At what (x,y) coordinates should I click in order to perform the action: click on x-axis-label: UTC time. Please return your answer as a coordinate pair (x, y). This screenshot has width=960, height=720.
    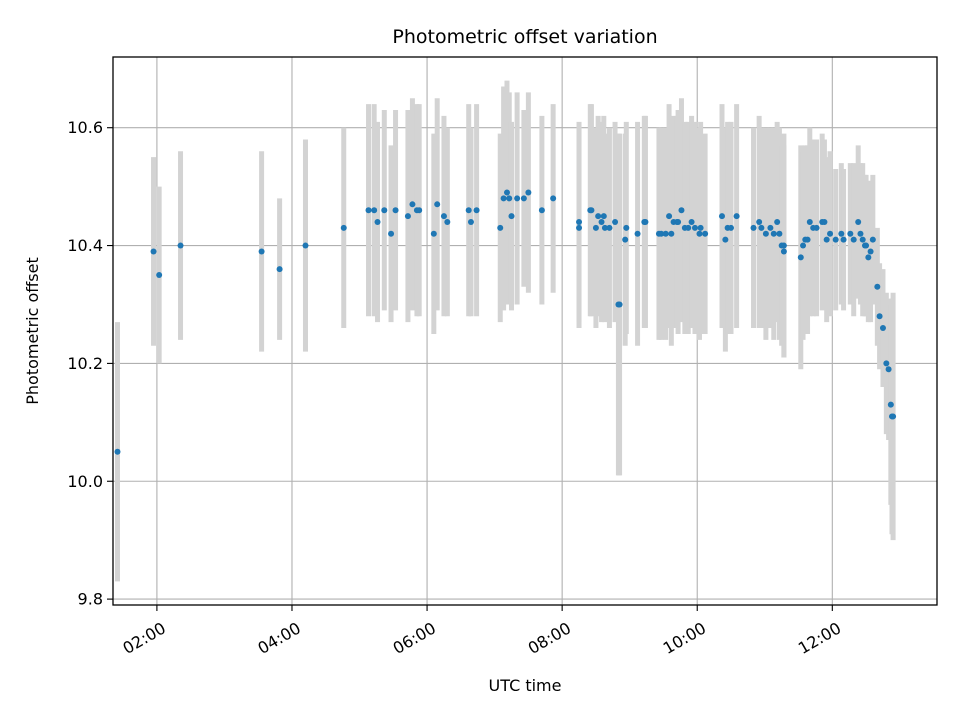
    Looking at the image, I should click on (525, 685).